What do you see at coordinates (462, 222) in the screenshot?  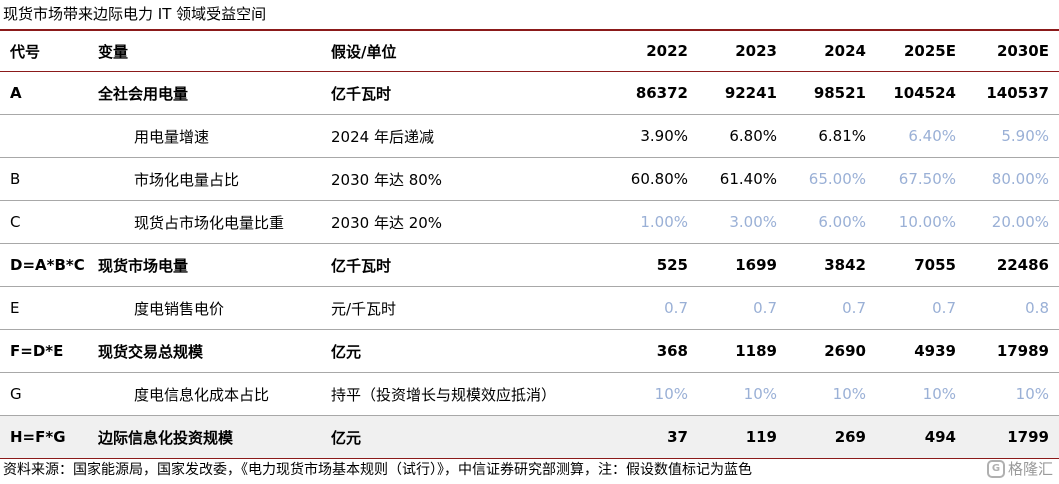 I see `row-assumption: 2030 年达 20%` at bounding box center [462, 222].